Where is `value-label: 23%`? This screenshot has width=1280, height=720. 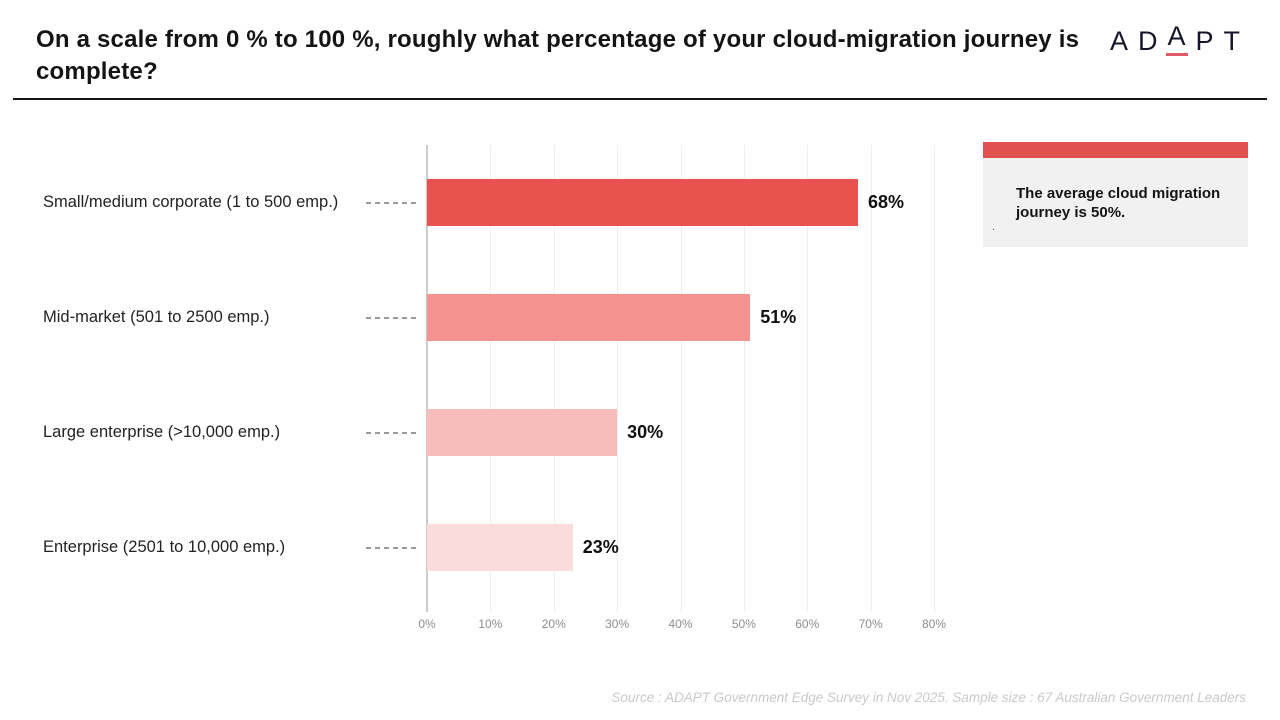 value-label: 23% is located at coordinates (600, 547).